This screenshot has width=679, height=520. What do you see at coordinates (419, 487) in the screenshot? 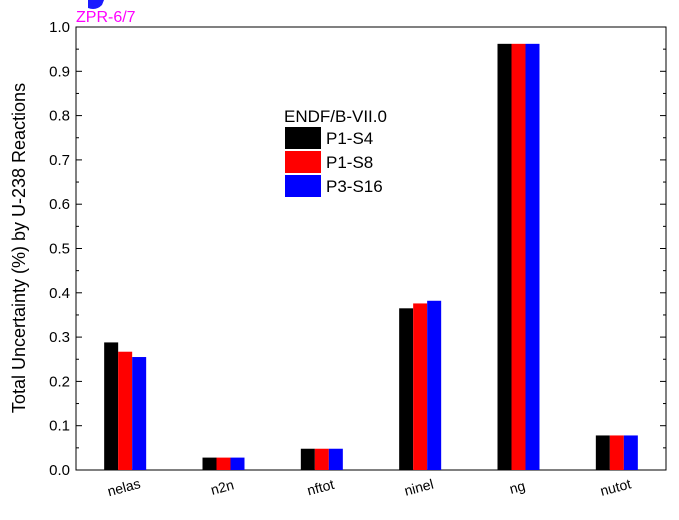
I see `x-tick-label: ninel` at bounding box center [419, 487].